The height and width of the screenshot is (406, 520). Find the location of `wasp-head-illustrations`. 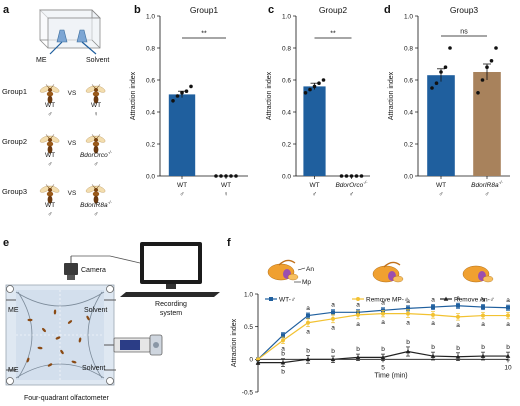

wasp-head-illustrations is located at coordinates (380, 271).